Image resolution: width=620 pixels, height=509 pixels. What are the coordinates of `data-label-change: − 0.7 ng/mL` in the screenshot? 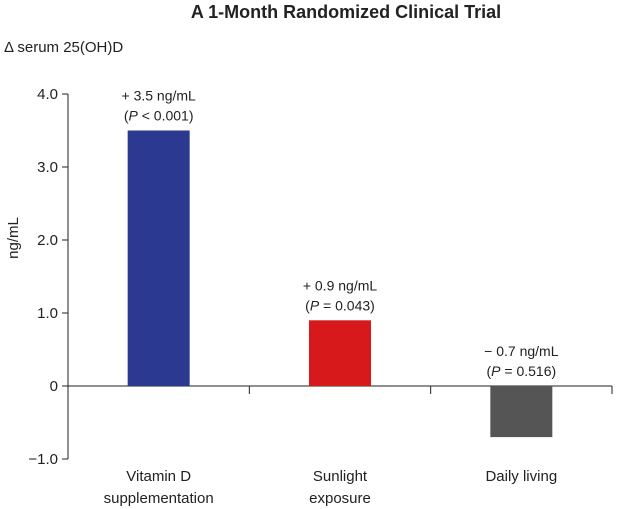 It's located at (521, 351).